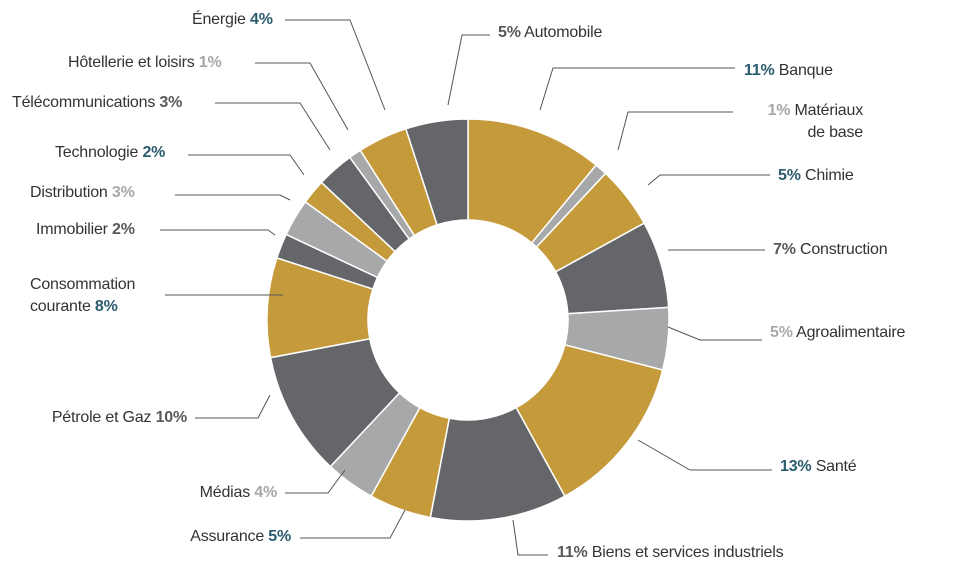 Image resolution: width=959 pixels, height=567 pixels. I want to click on segment-label: 5% Automobile, so click(550, 33).